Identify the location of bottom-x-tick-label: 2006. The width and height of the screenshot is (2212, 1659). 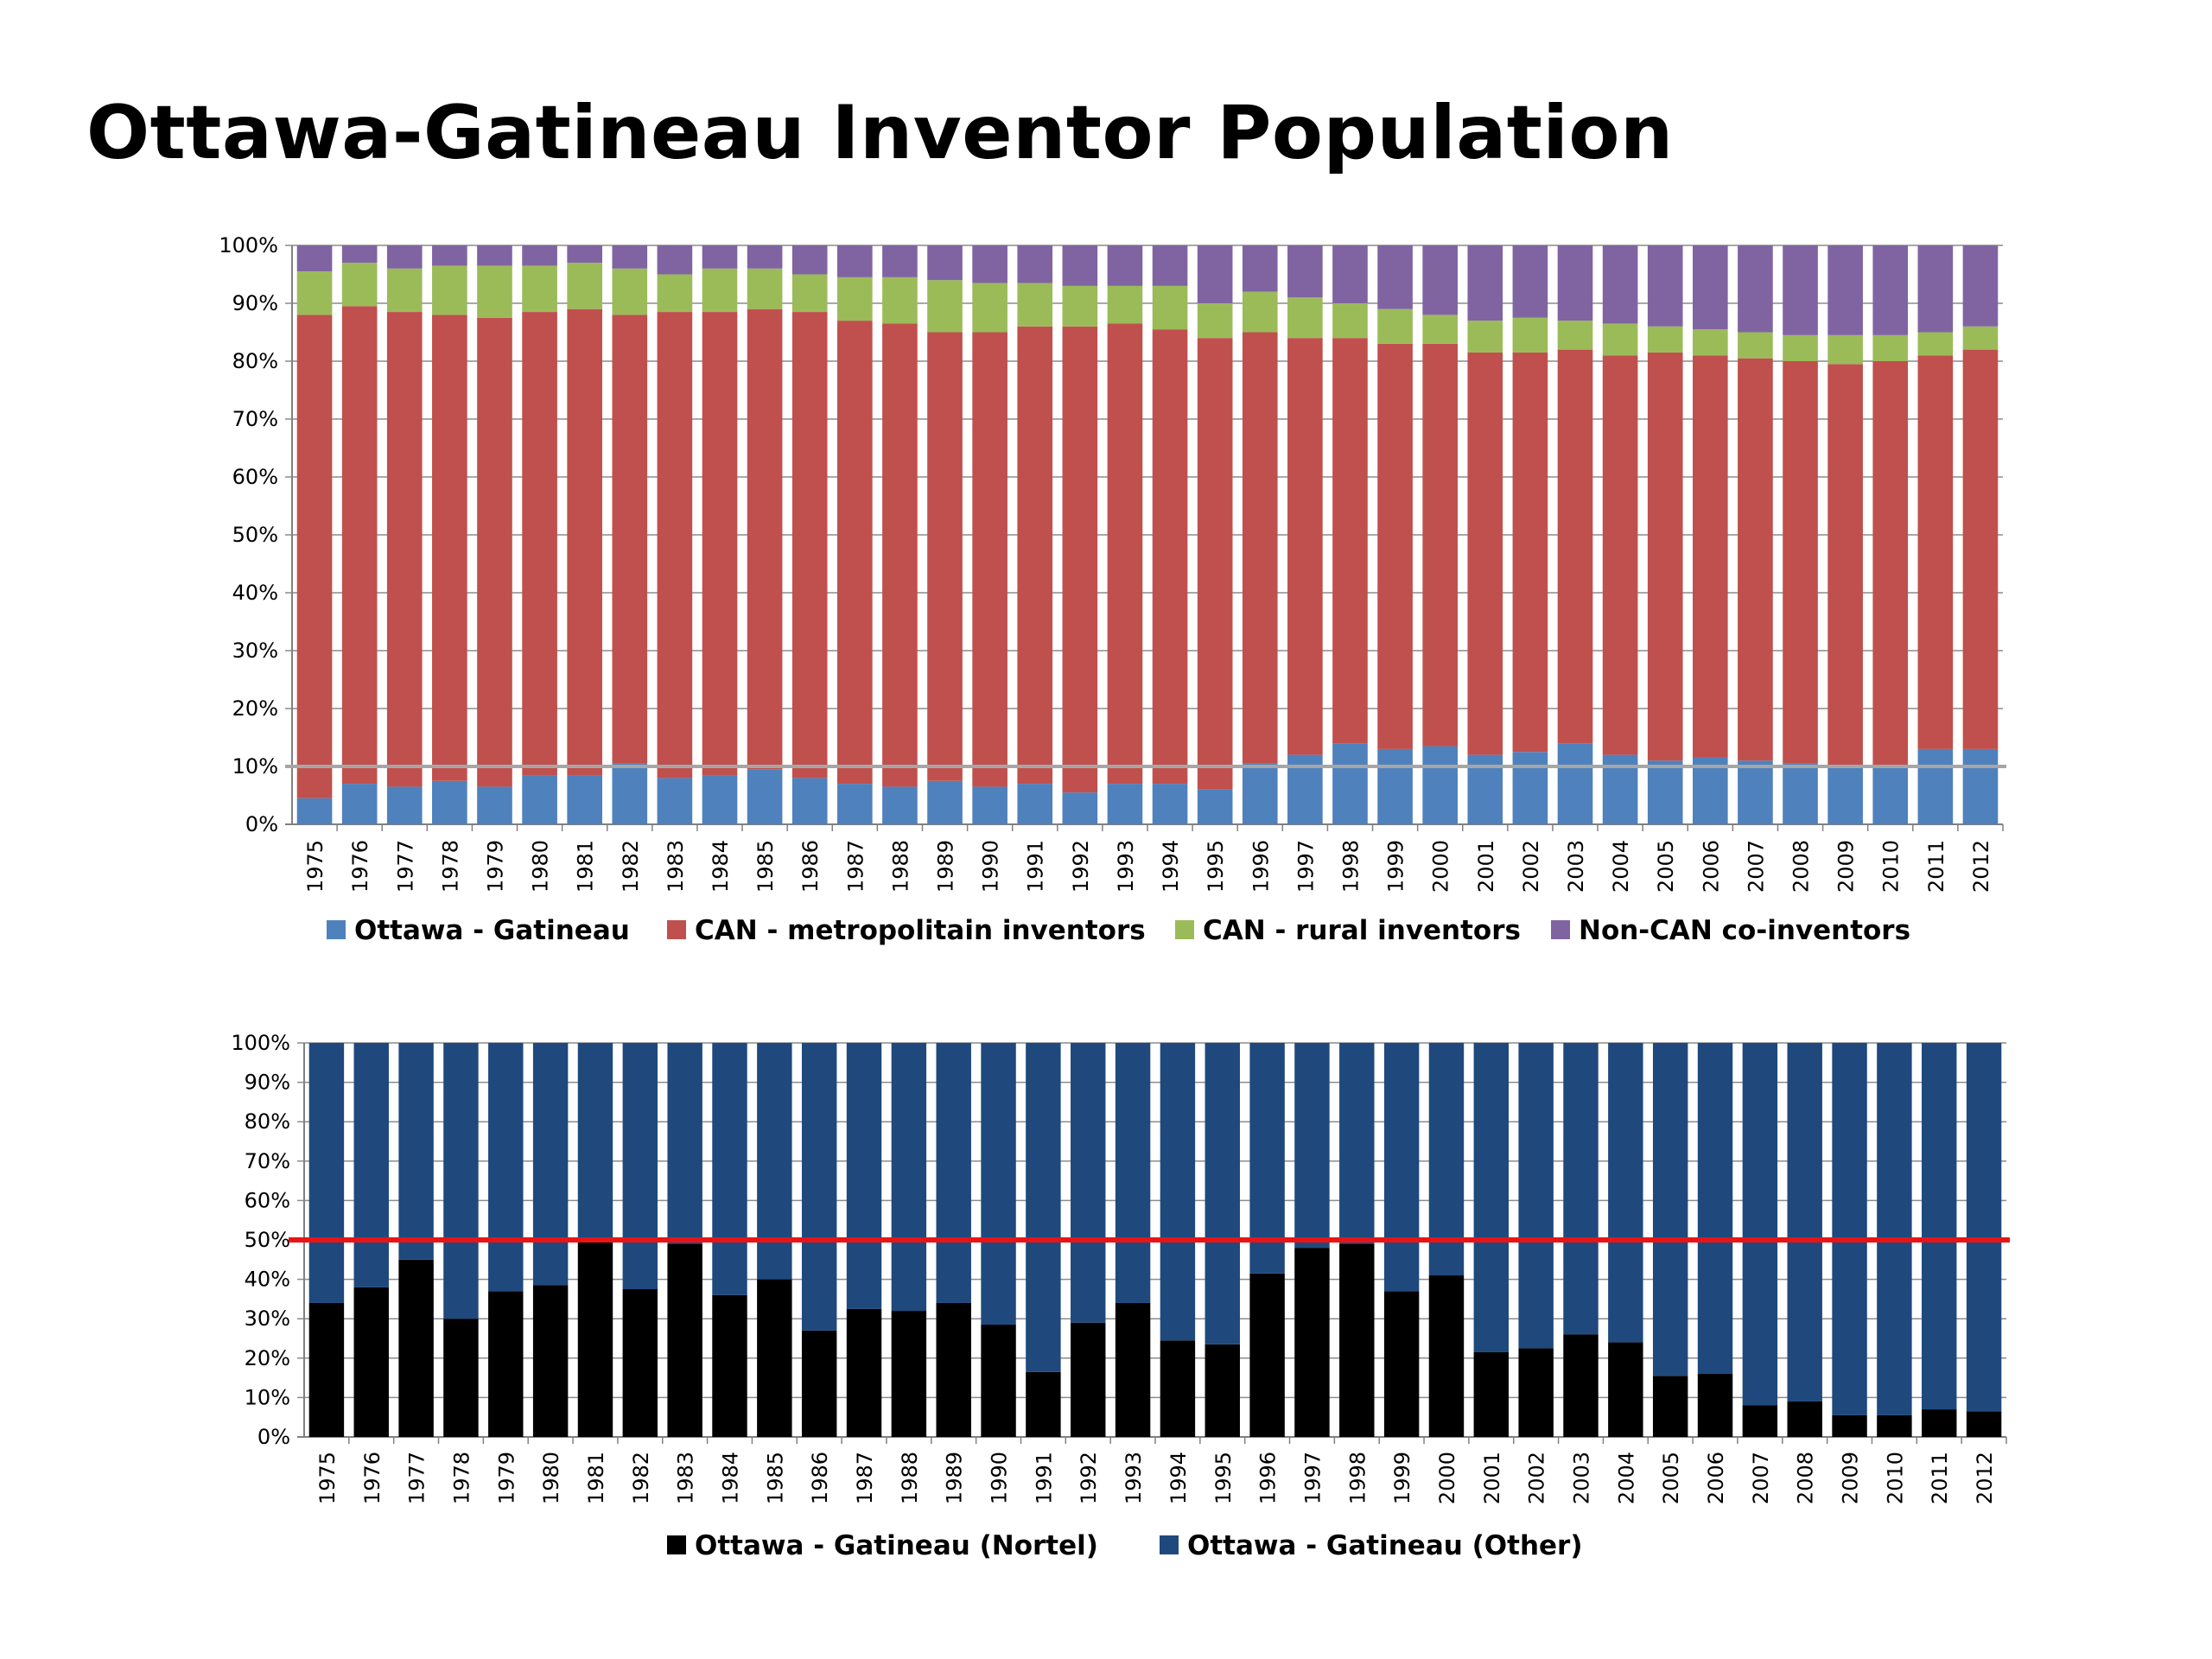
(1716, 1478).